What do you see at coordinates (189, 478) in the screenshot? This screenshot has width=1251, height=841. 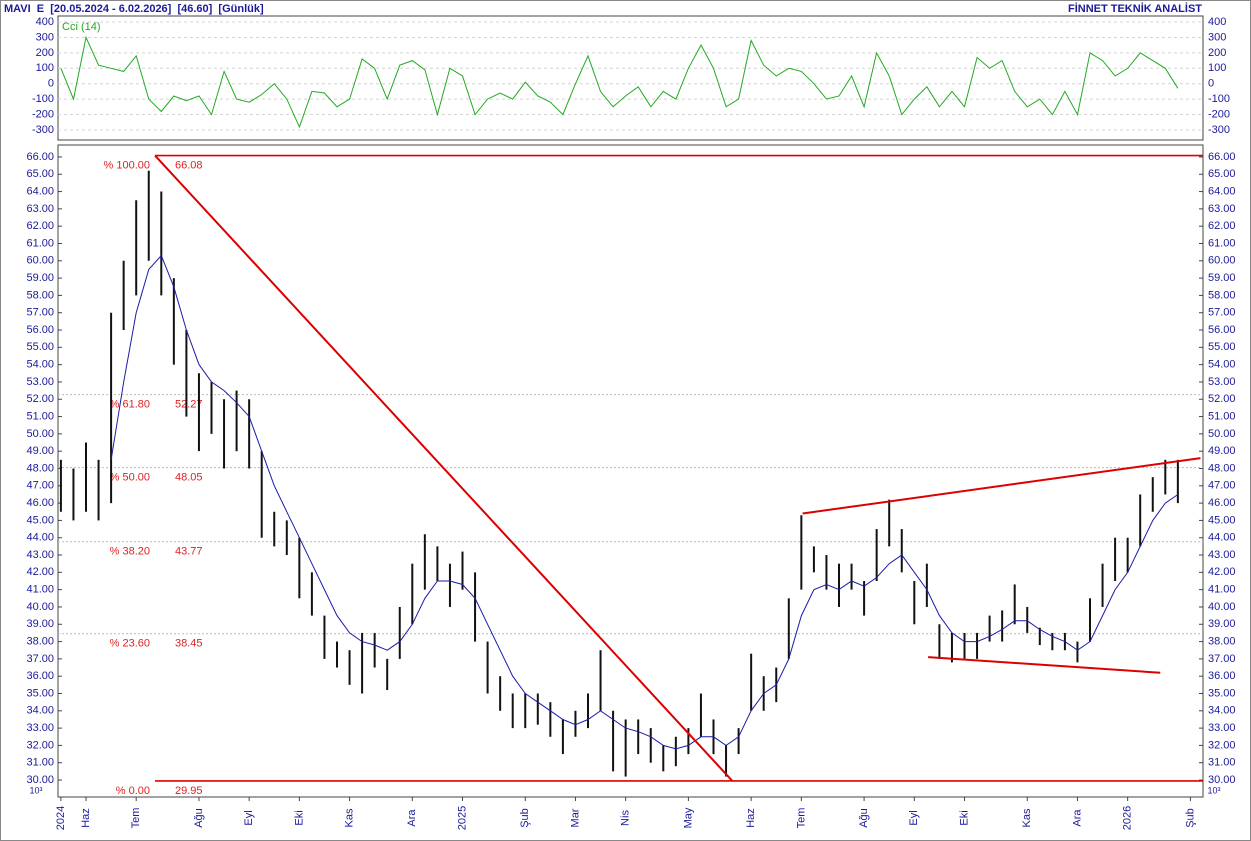 I see `fib-value: 48.05` at bounding box center [189, 478].